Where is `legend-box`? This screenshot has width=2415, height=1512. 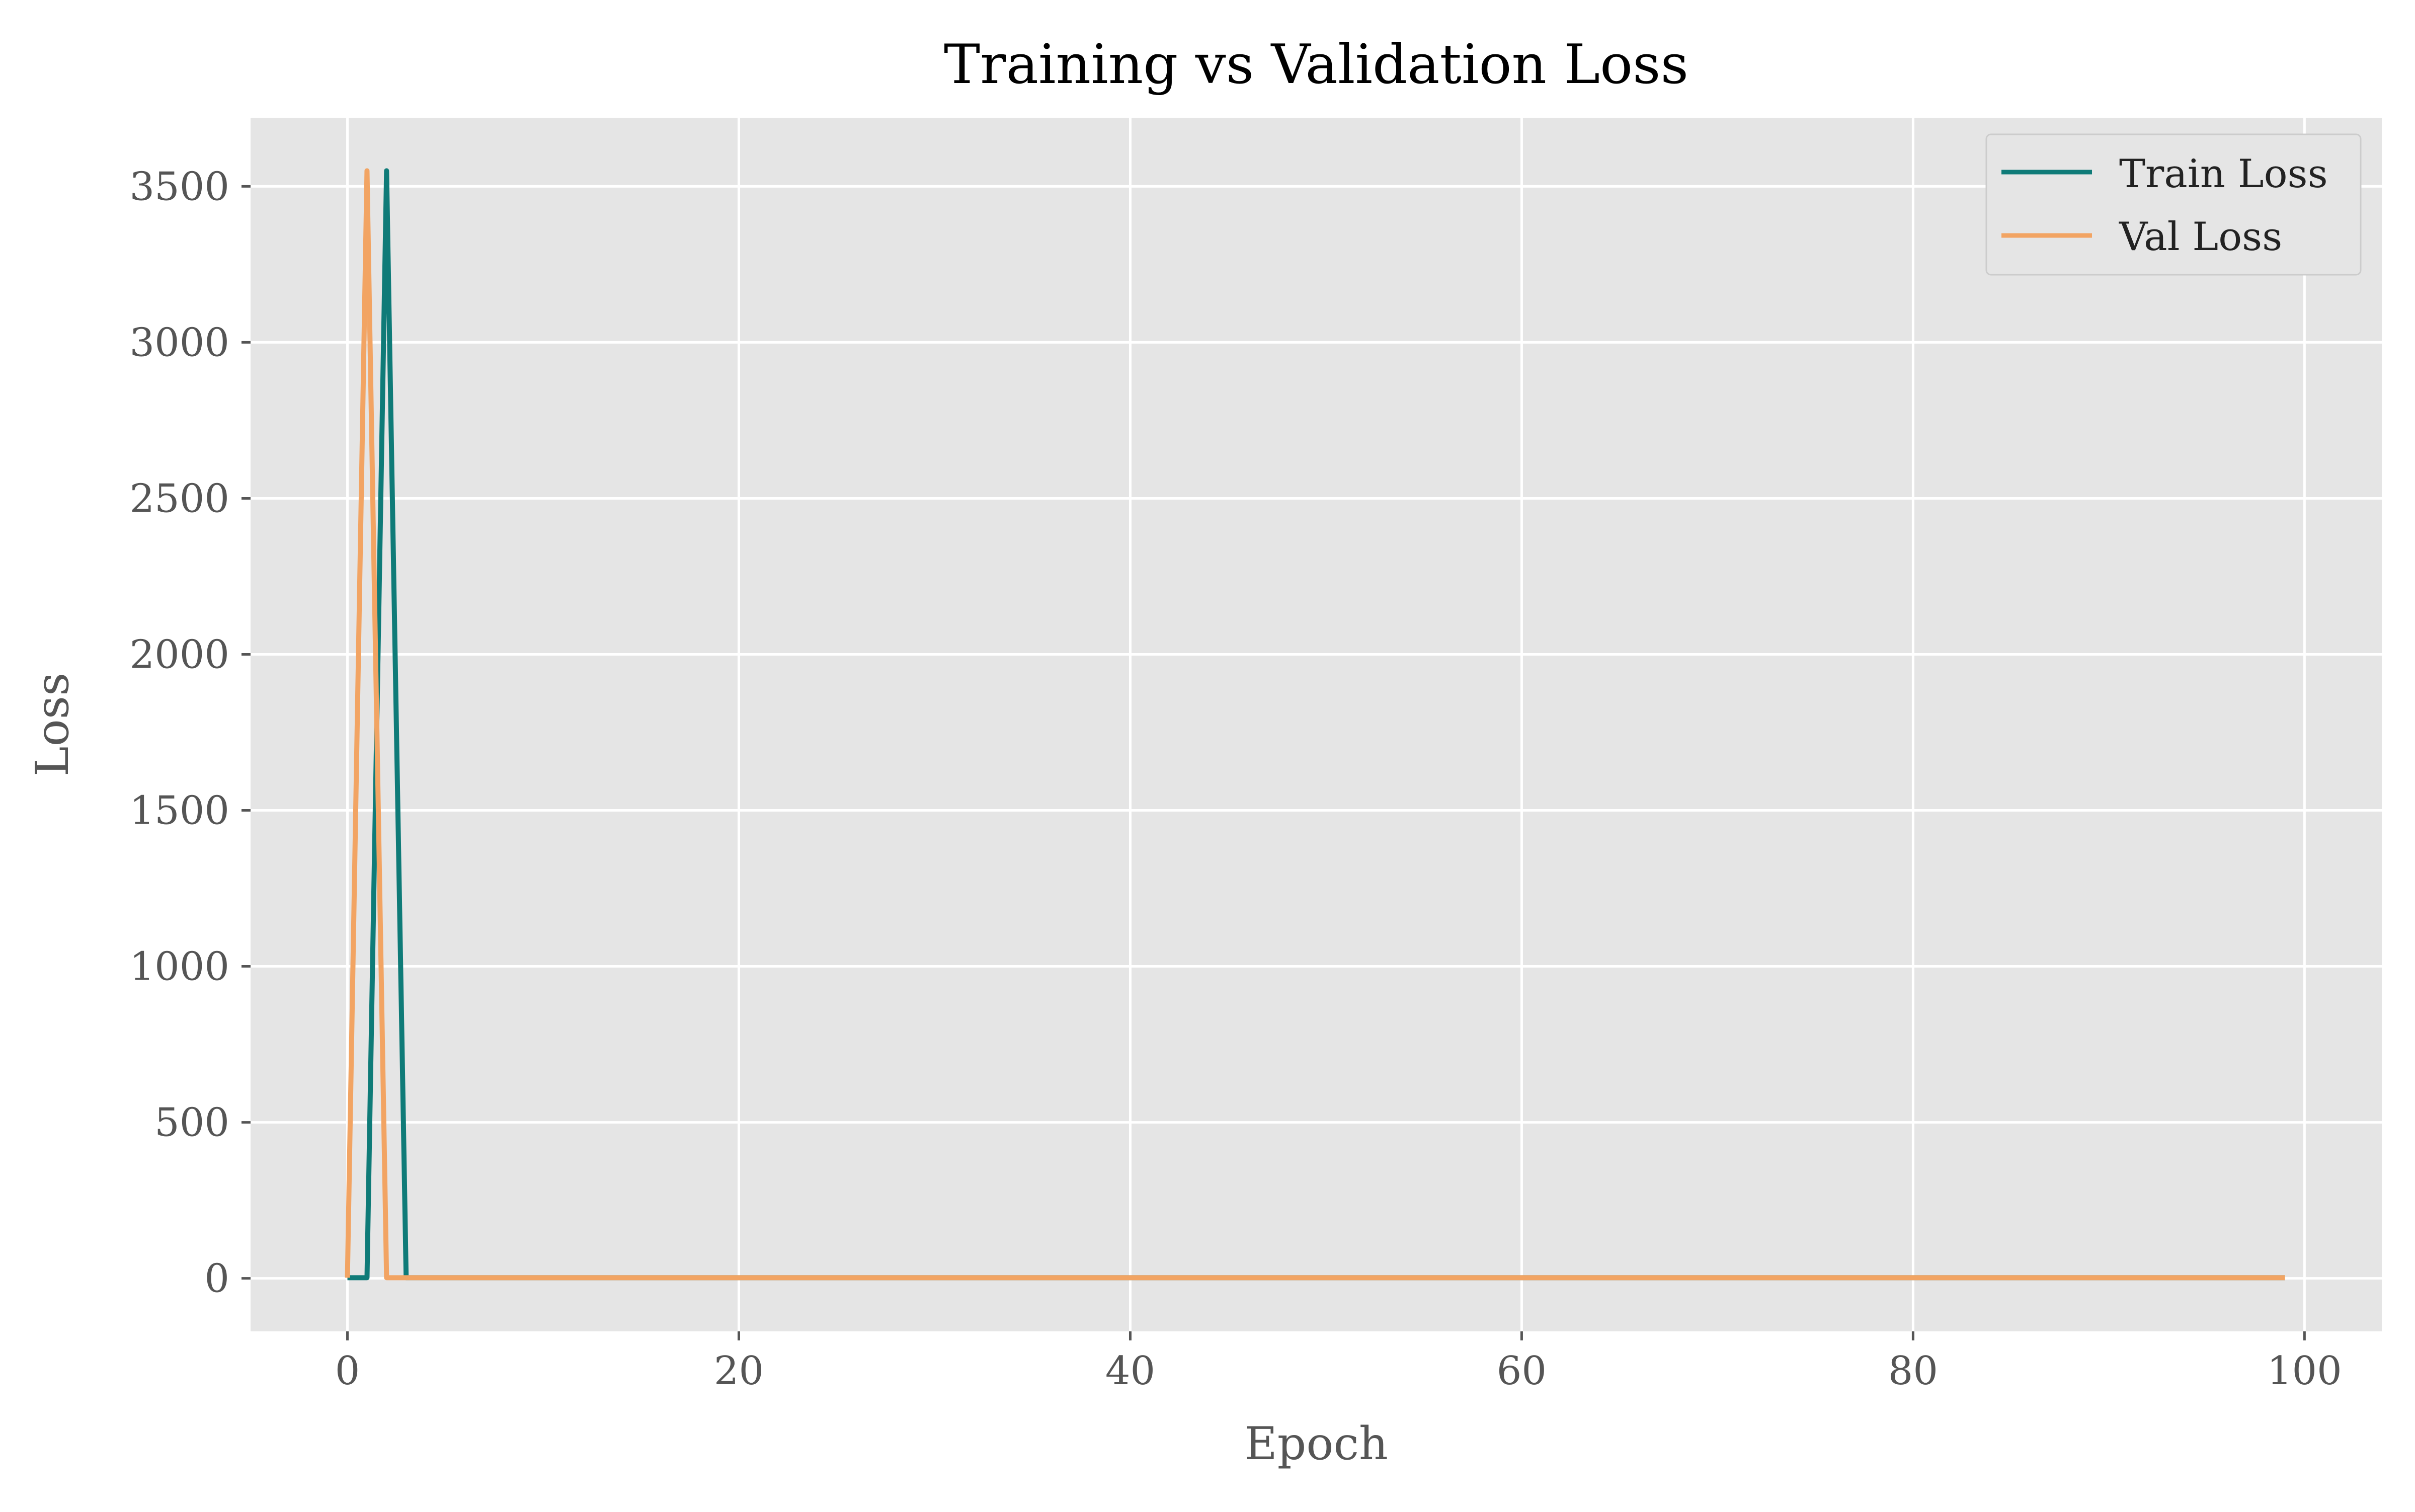 legend-box is located at coordinates (2173, 204).